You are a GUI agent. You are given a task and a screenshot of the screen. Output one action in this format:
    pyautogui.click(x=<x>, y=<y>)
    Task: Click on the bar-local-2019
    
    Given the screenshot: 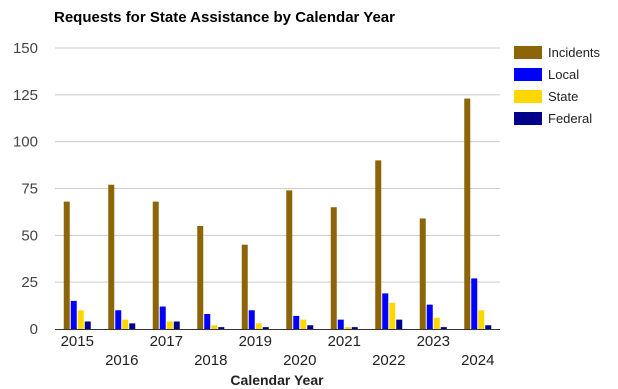 What is the action you would take?
    pyautogui.click(x=251, y=319)
    